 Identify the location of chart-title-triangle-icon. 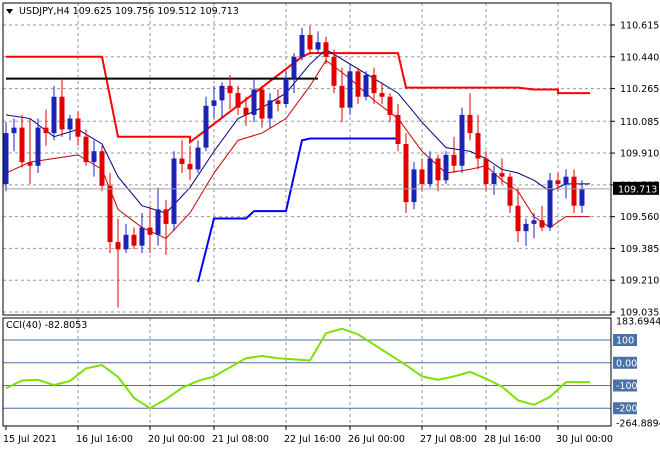
(9, 11).